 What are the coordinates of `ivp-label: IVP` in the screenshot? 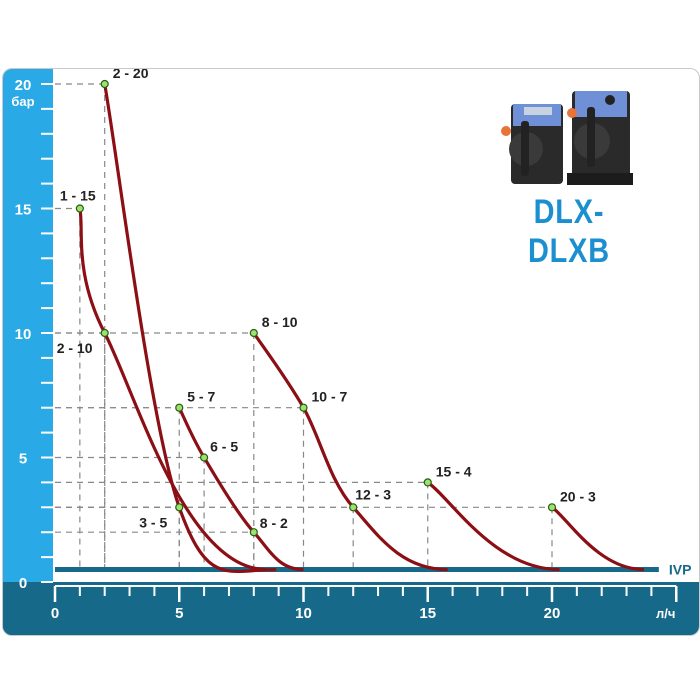 It's located at (680, 570).